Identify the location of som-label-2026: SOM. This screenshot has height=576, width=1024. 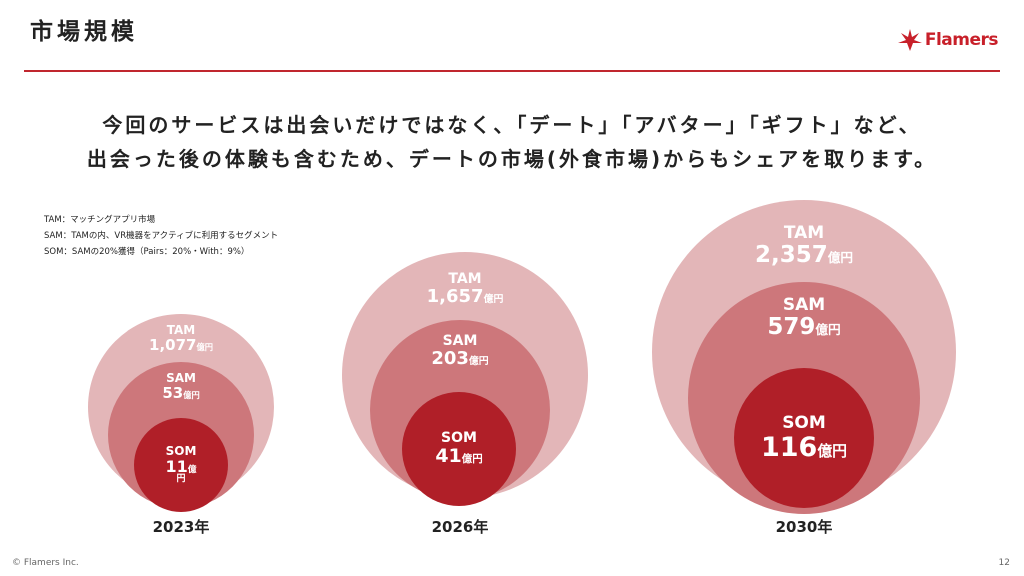
(459, 437).